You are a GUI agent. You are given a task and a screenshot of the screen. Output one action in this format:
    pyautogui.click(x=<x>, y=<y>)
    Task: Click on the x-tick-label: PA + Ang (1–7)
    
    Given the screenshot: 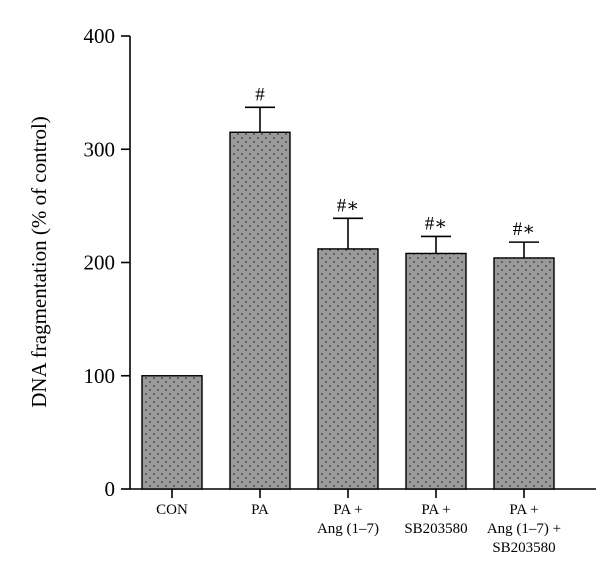 What is the action you would take?
    pyautogui.click(x=348, y=519)
    